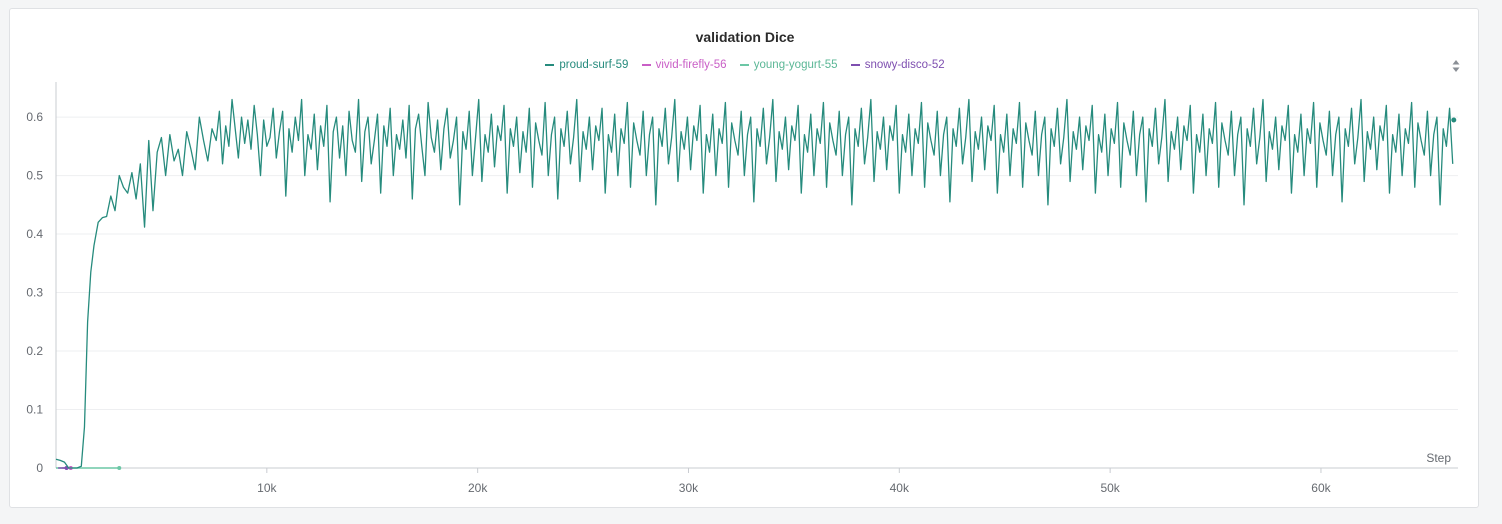 The height and width of the screenshot is (524, 1502). What do you see at coordinates (900, 488) in the screenshot?
I see `x-tick-label: 40k` at bounding box center [900, 488].